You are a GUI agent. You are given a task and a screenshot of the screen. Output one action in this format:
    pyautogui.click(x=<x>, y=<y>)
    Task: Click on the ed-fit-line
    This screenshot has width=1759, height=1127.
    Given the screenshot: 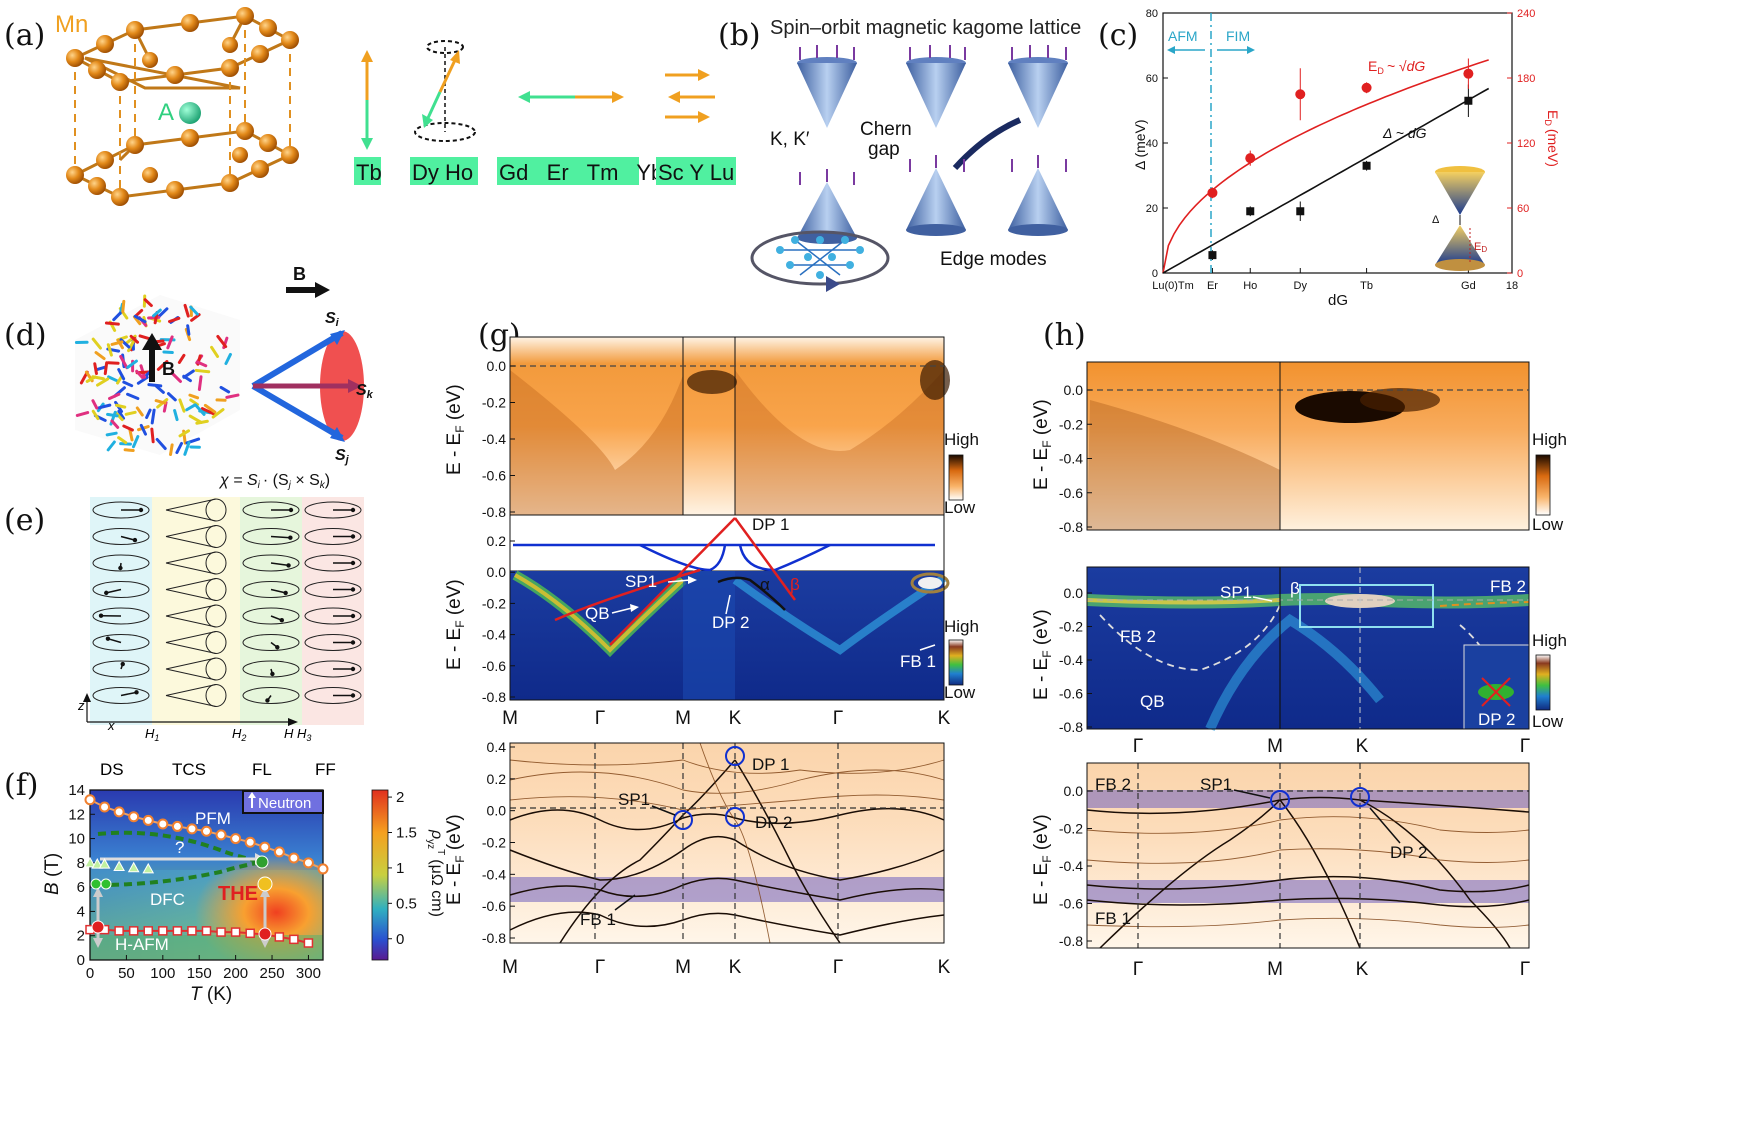 What is the action you would take?
    pyautogui.click(x=1325, y=166)
    